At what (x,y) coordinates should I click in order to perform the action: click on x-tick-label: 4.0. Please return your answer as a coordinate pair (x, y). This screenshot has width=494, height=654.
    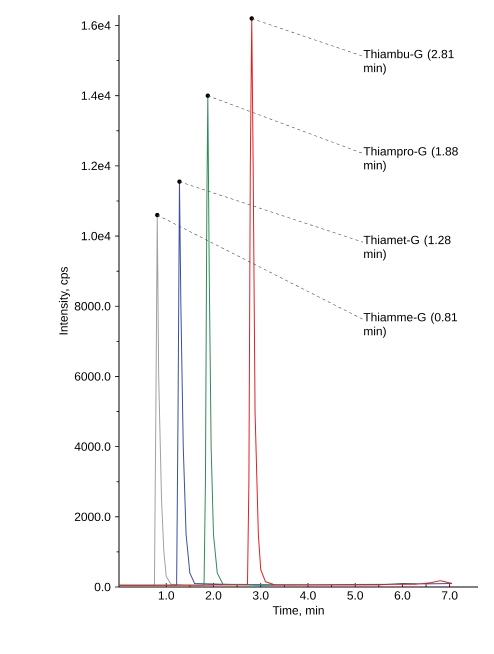
    Looking at the image, I should click on (308, 595).